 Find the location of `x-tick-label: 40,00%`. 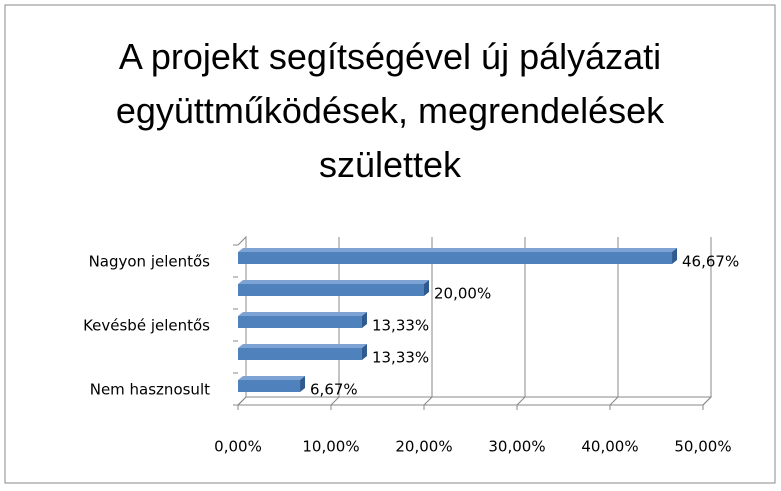

x-tick-label: 40,00% is located at coordinates (609, 447).